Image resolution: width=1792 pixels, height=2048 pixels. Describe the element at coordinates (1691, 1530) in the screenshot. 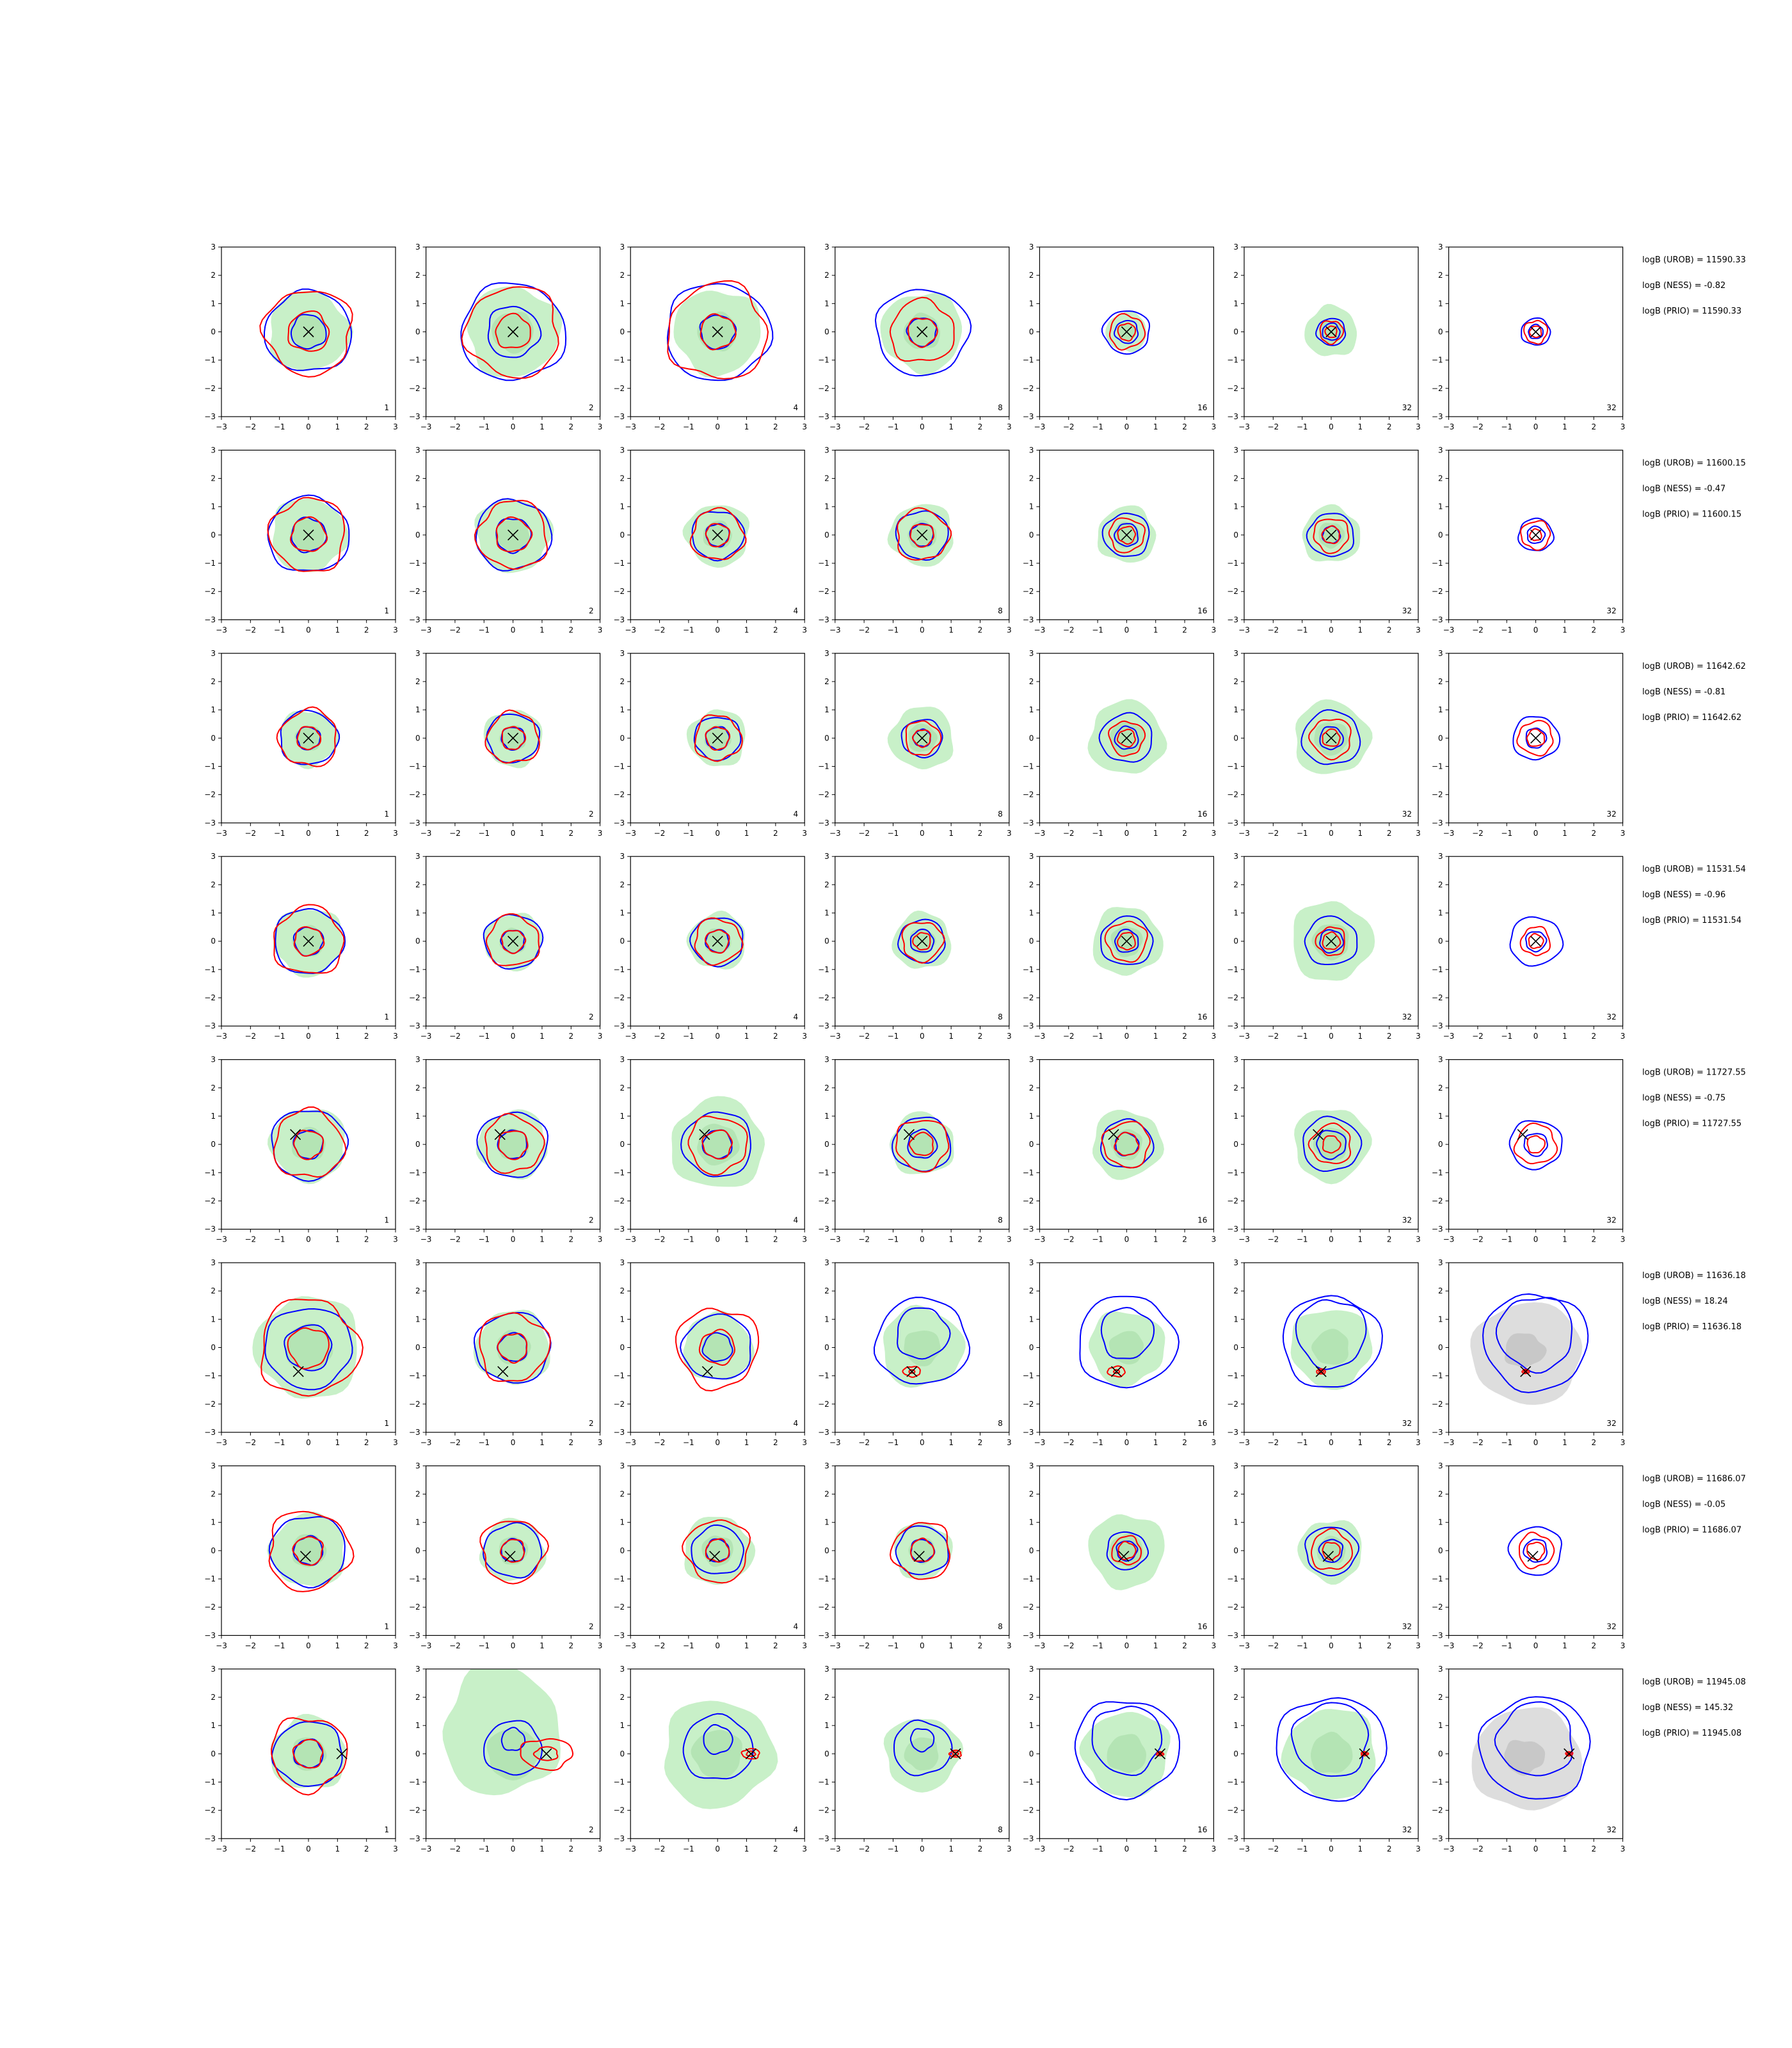

I see `logb-annotation: logB (PRIO) = 11686.07` at that location.